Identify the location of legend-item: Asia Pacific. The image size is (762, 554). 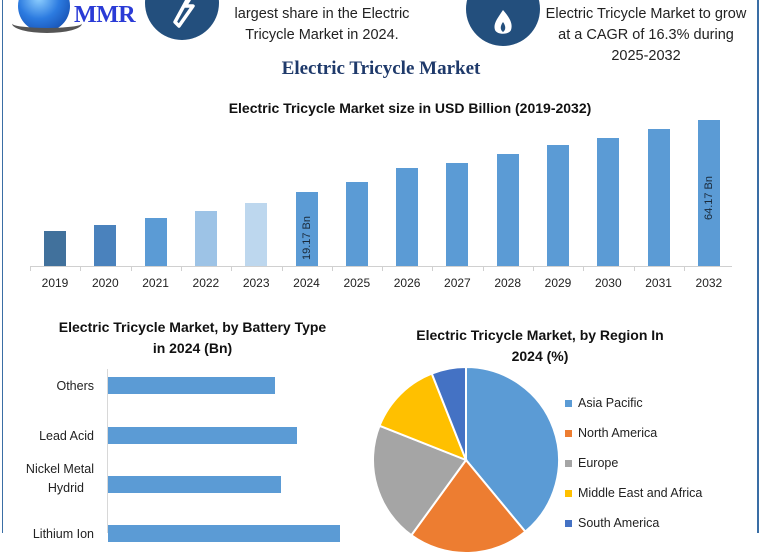
(633, 403).